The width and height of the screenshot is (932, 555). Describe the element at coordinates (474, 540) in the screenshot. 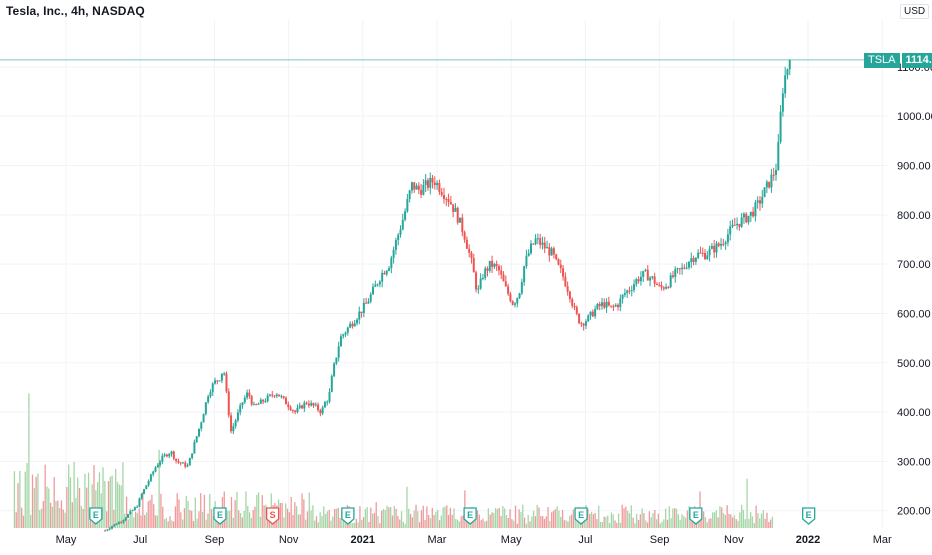

I see `time-axis: May Jul Sep Nov 2021 Mar May Jul Sep Nov 2022 Mar` at that location.